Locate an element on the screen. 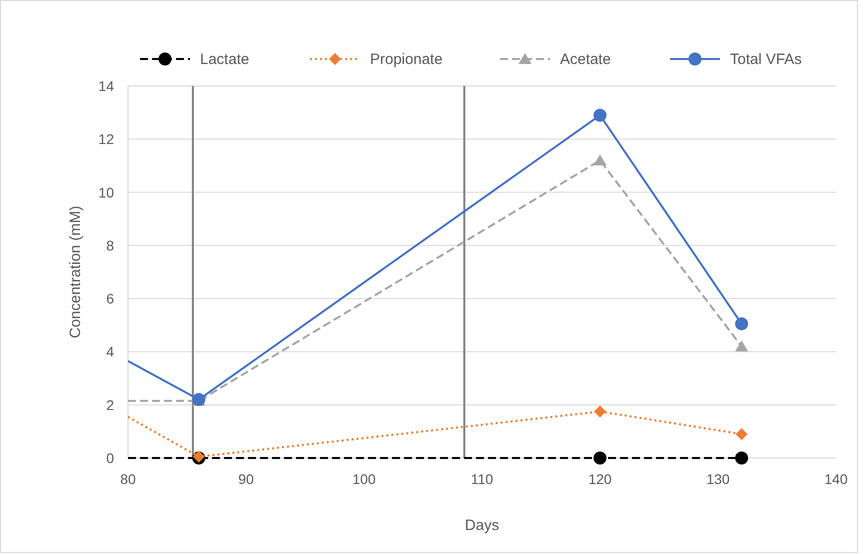 This screenshot has width=865, height=554. y-tick-label: 14 is located at coordinates (106, 86).